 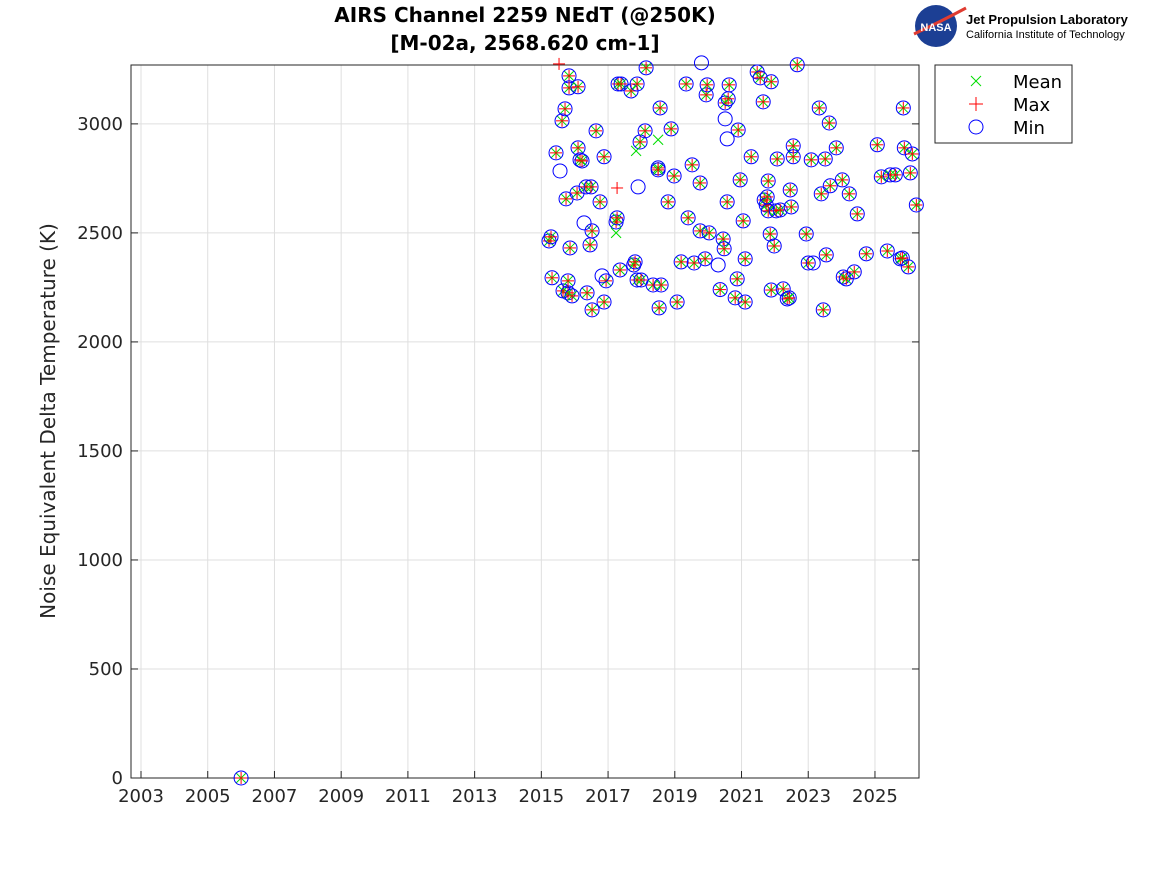 I want to click on y-tick-label: 500, so click(x=106, y=669).